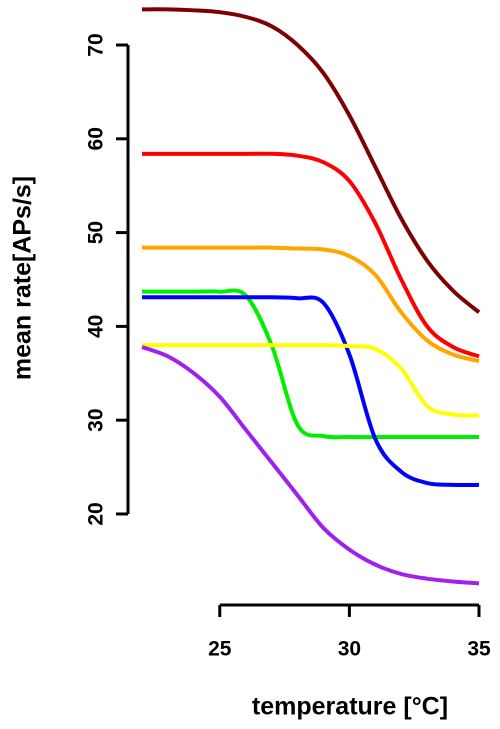 The width and height of the screenshot is (500, 729). What do you see at coordinates (220, 649) in the screenshot?
I see `x-tick-label: 25` at bounding box center [220, 649].